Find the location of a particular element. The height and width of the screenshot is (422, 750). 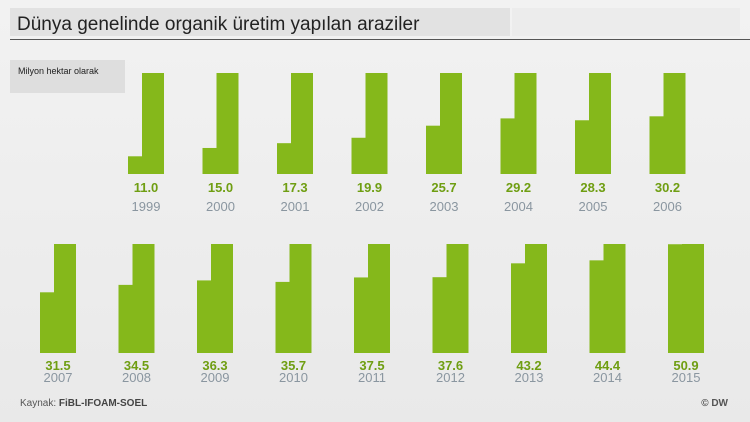

bar-2001: 17.3 2001 is located at coordinates (295, 143).